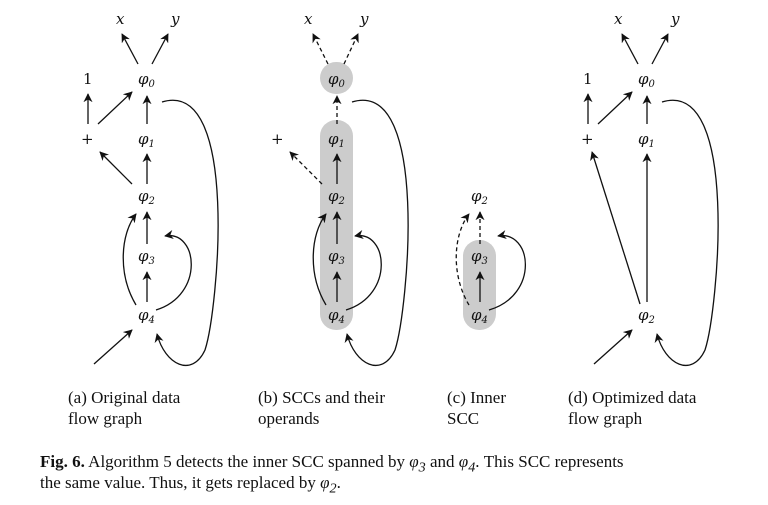  Describe the element at coordinates (62, 461) in the screenshot. I see `figure-label: Fig. 6.` at that location.